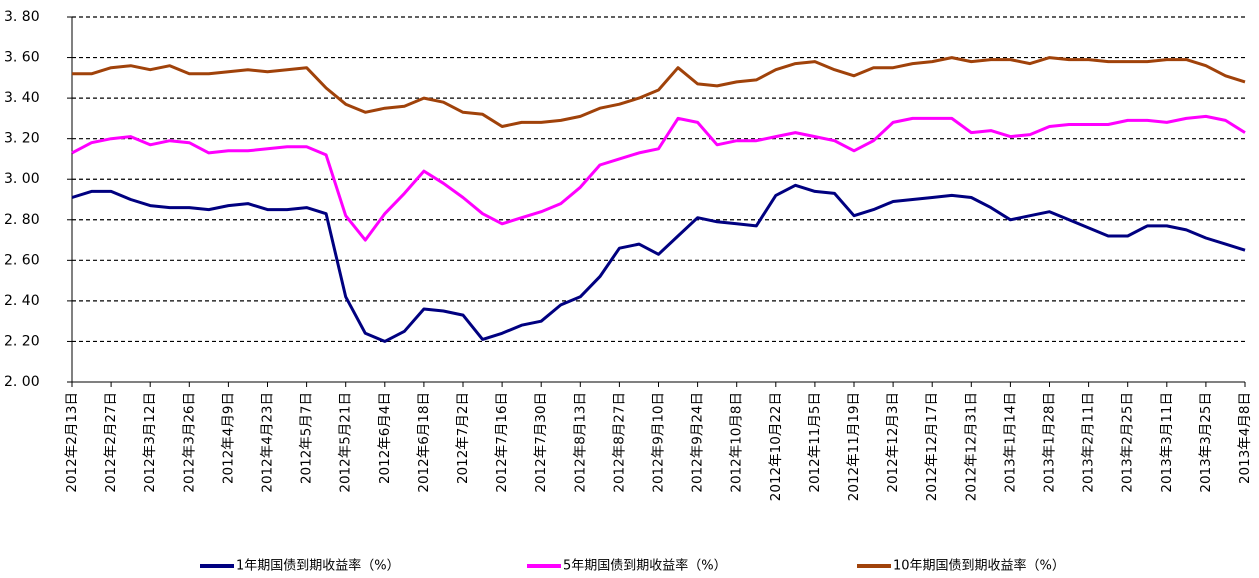  Describe the element at coordinates (22, 301) in the screenshot. I see `y-tick-label: 2. 40` at that location.